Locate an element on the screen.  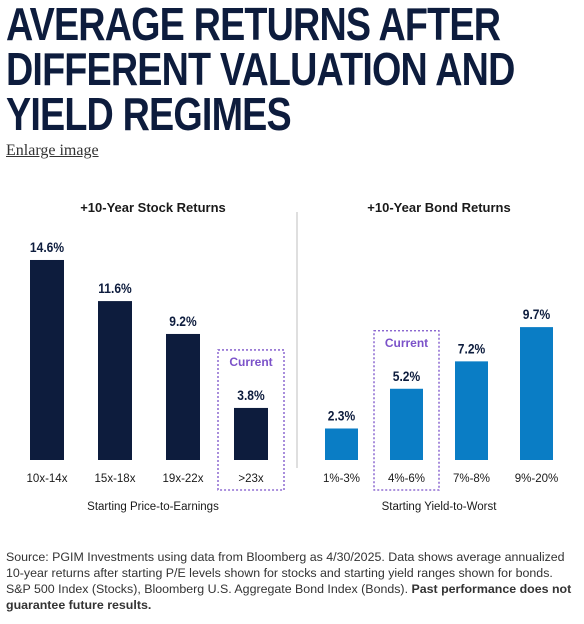
bond-bar-value-label: 2.3% is located at coordinates (342, 416).